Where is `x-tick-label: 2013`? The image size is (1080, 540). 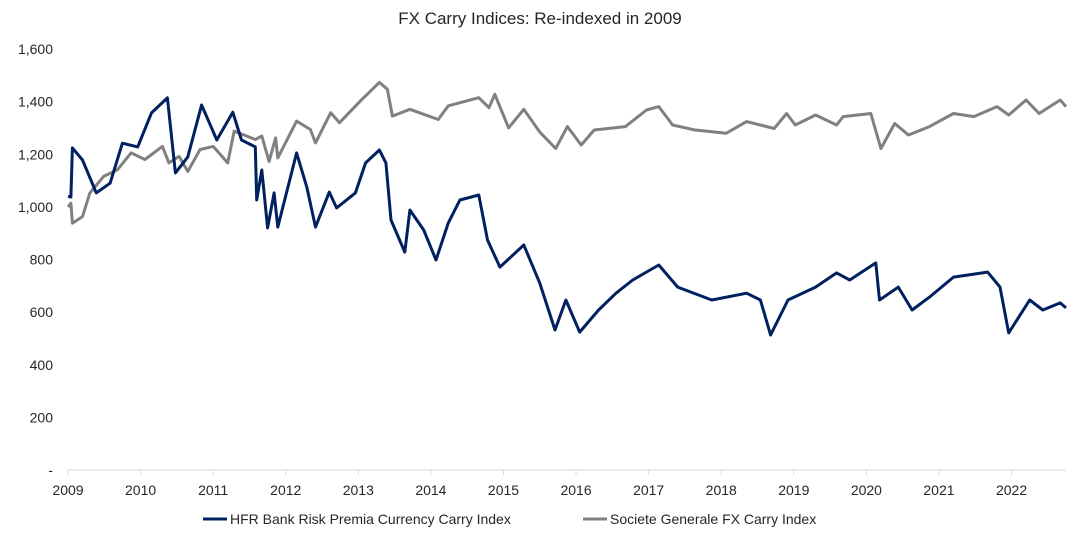
x-tick-label: 2013 is located at coordinates (358, 490).